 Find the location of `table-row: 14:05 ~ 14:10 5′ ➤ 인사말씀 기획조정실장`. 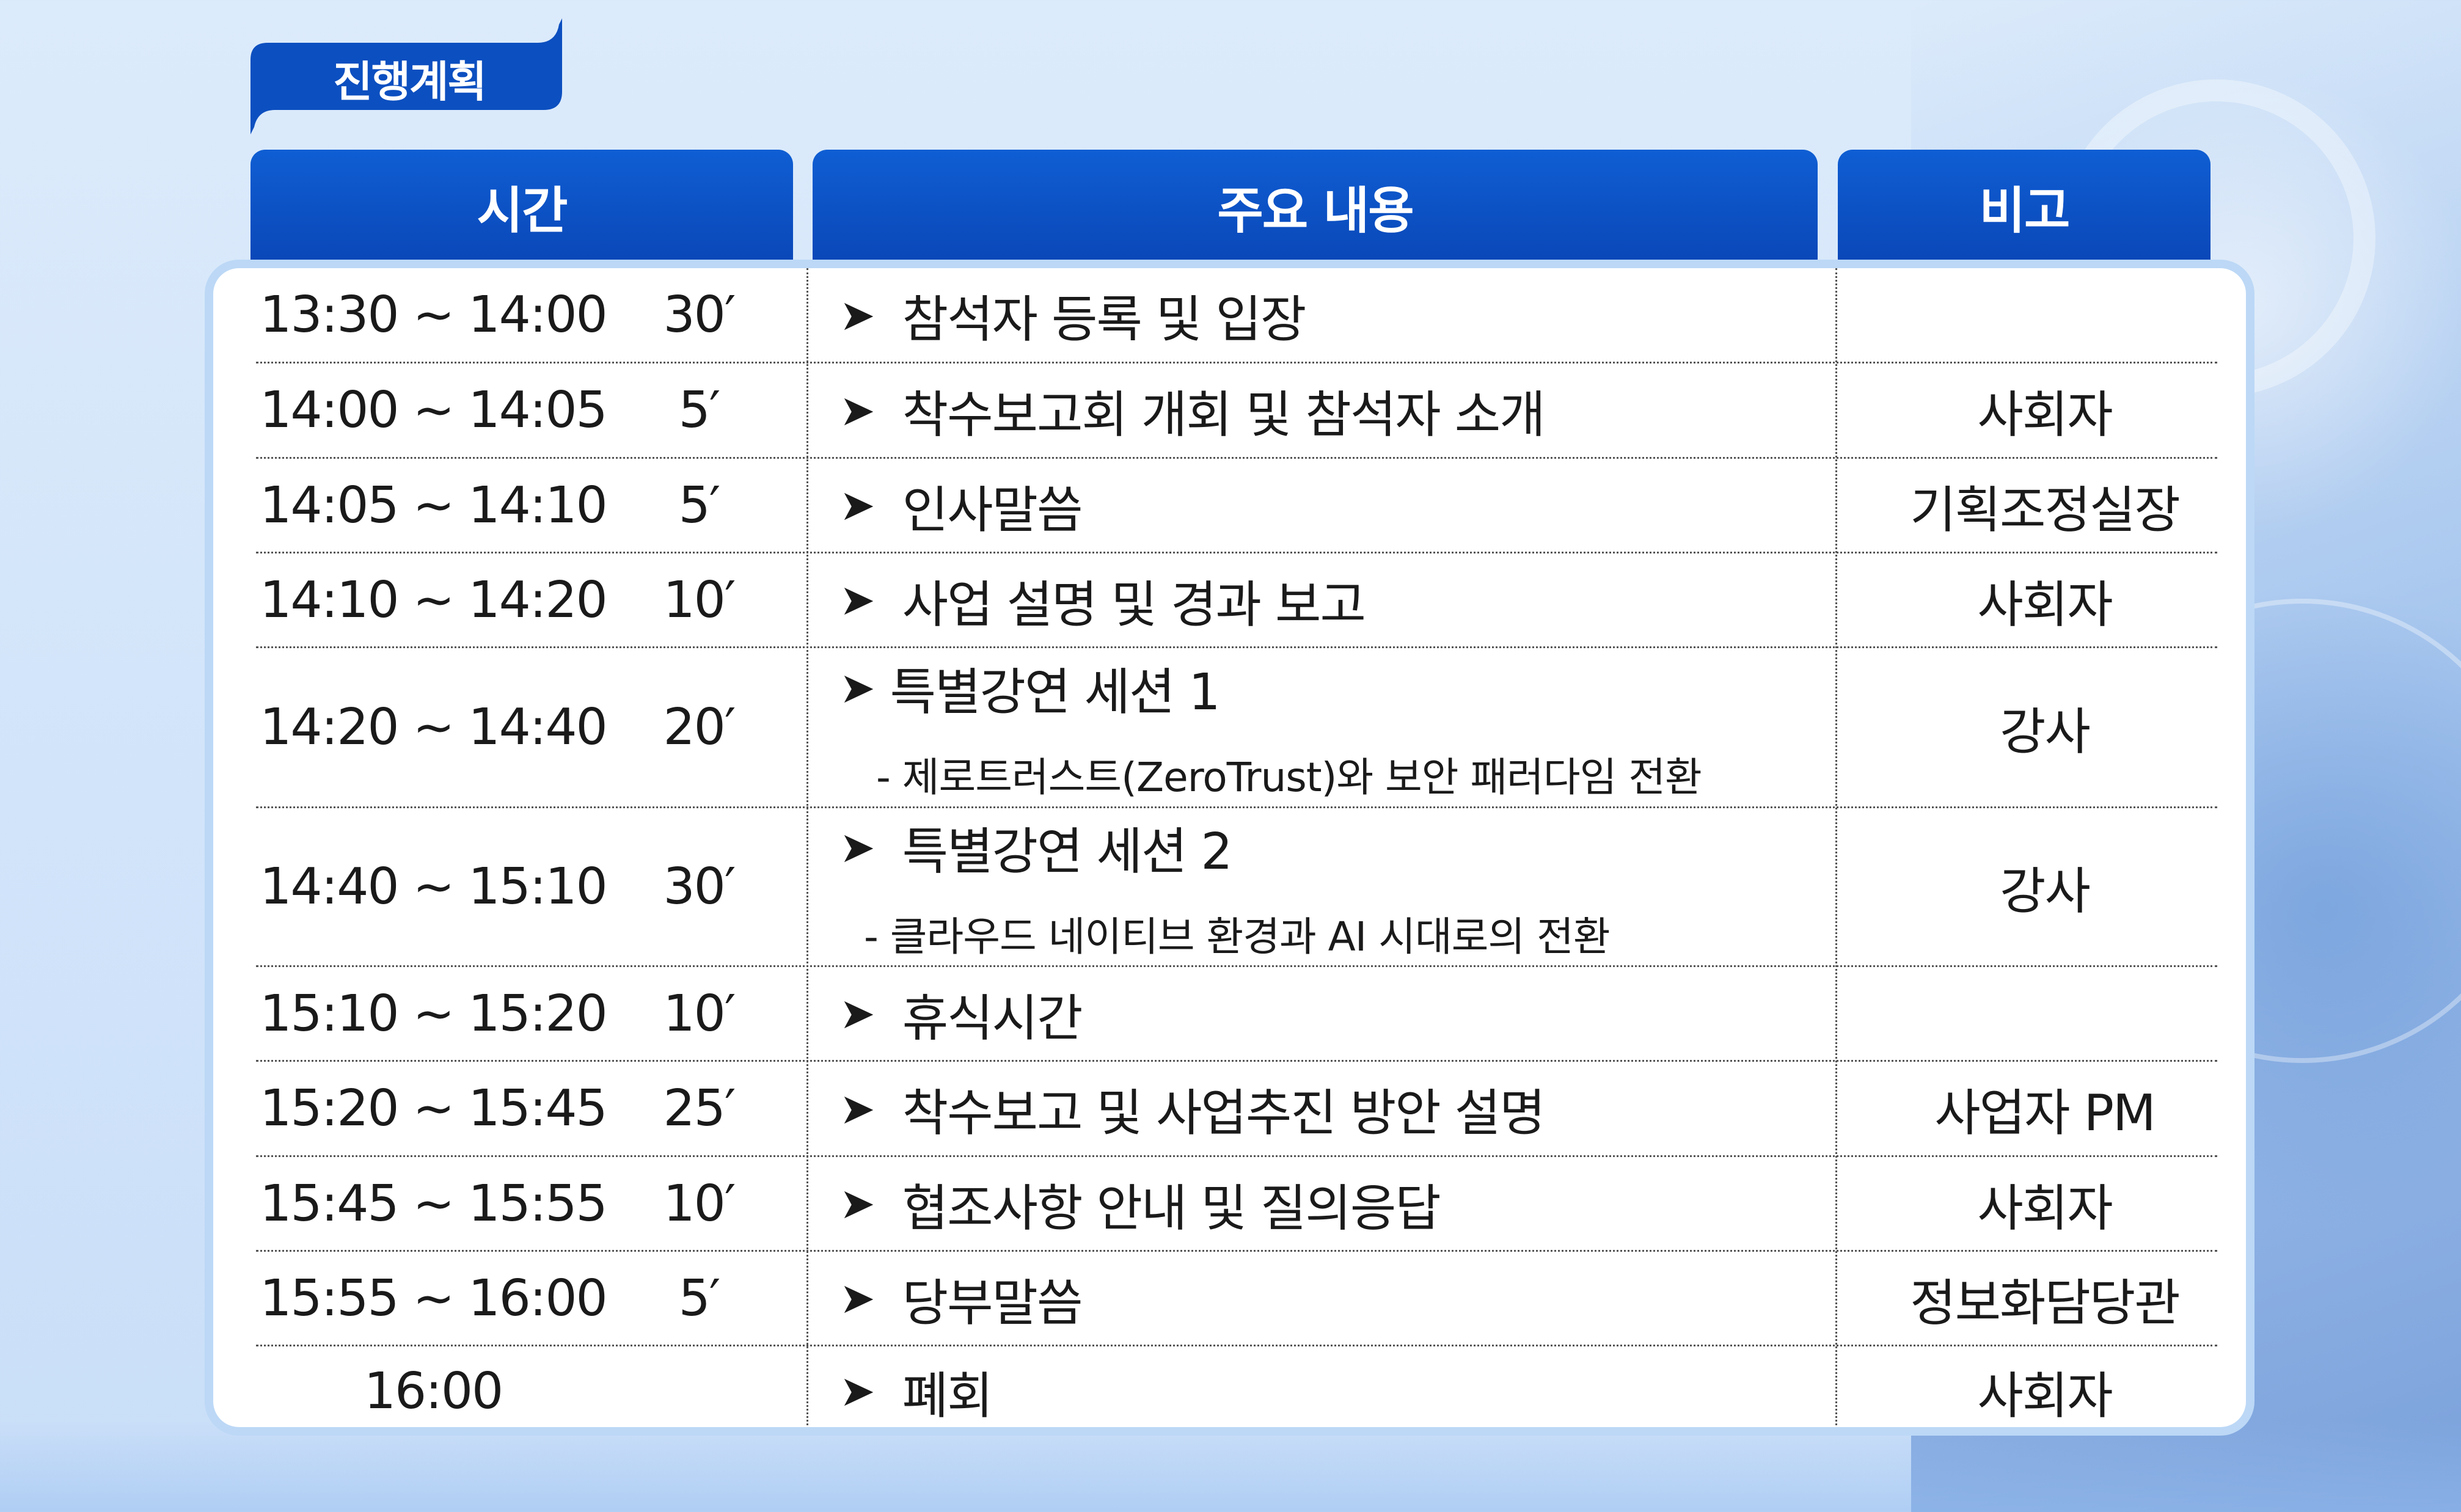

table-row: 14:05 ~ 14:10 5′ ➤ 인사말씀 기획조정실장 is located at coordinates (1236, 506).